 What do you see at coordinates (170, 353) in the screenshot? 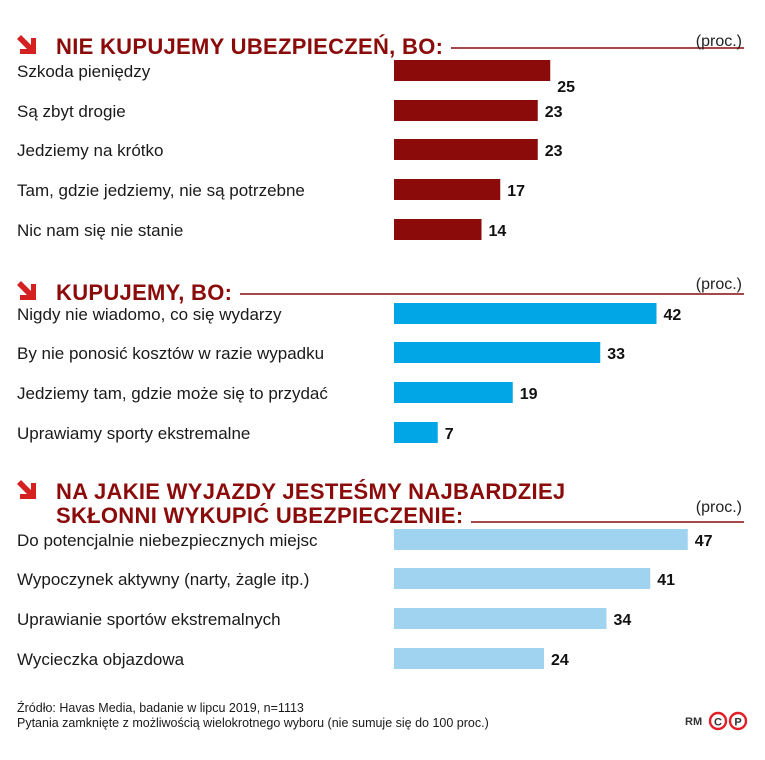
I see `category-label: By nie ponosić kosztów w razie wypadku` at bounding box center [170, 353].